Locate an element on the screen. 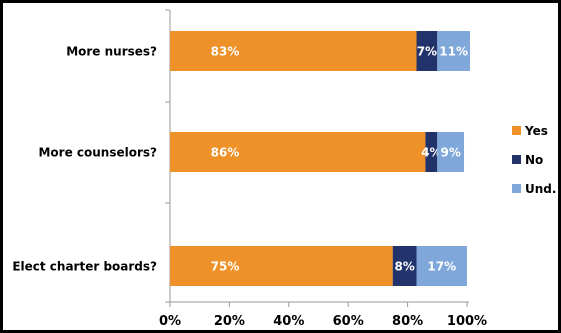 This screenshot has height=333, width=561. data-label: 9% is located at coordinates (450, 153).